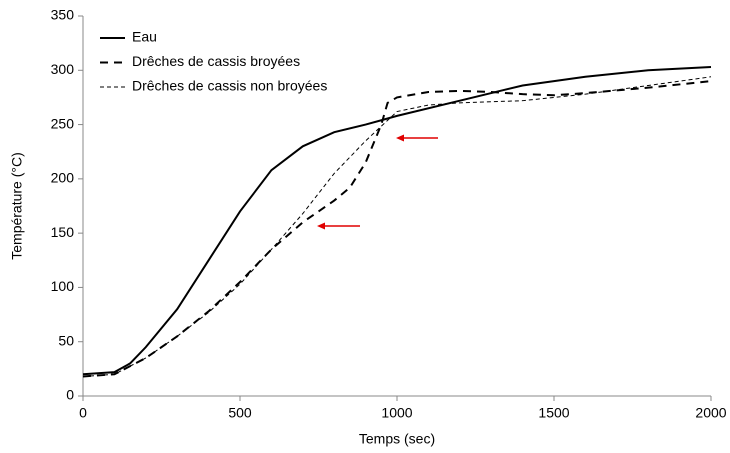  I want to click on y-tick-label: 200, so click(63, 178).